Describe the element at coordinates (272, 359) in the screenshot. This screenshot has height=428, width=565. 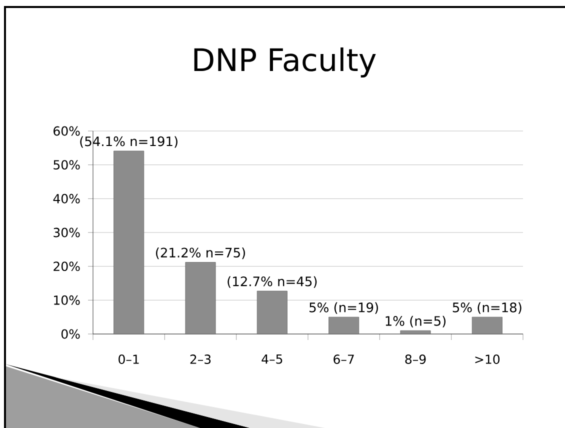
I see `x-tick-label: 4–5` at that location.